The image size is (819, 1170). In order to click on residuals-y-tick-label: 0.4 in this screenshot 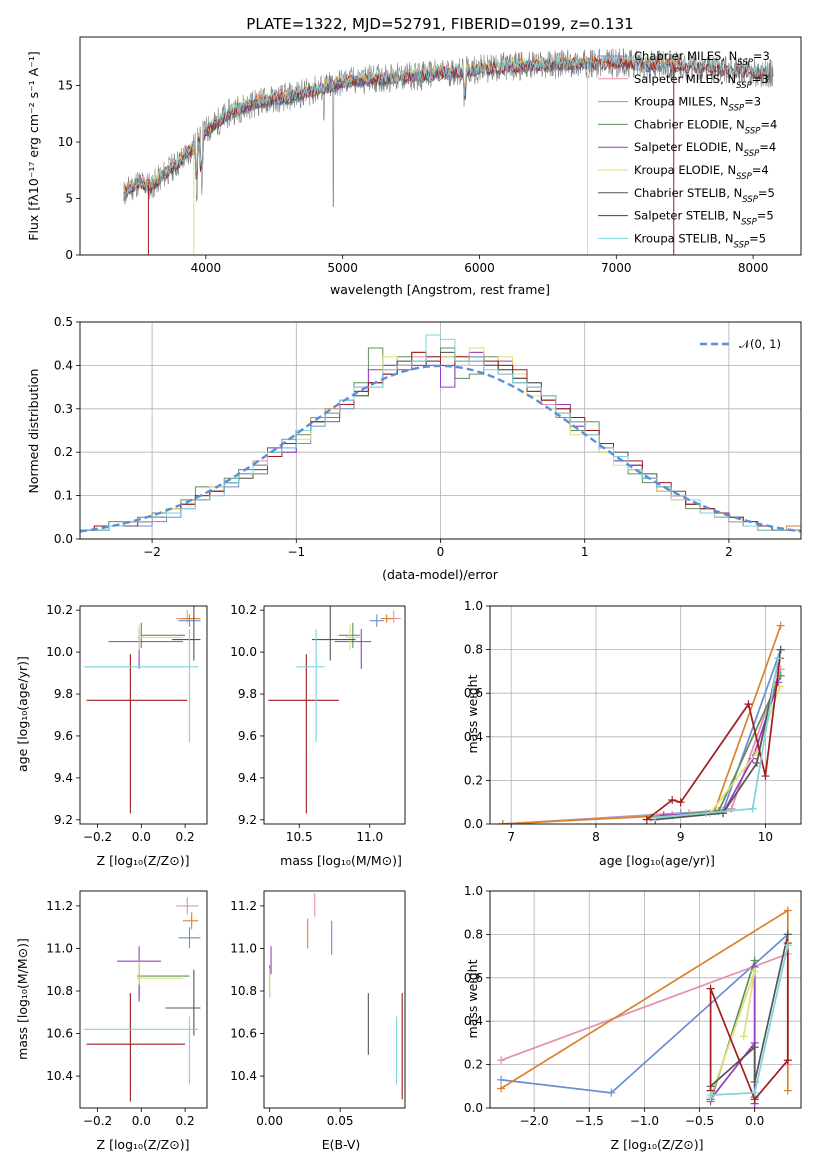, I will do `click(63, 365)`.